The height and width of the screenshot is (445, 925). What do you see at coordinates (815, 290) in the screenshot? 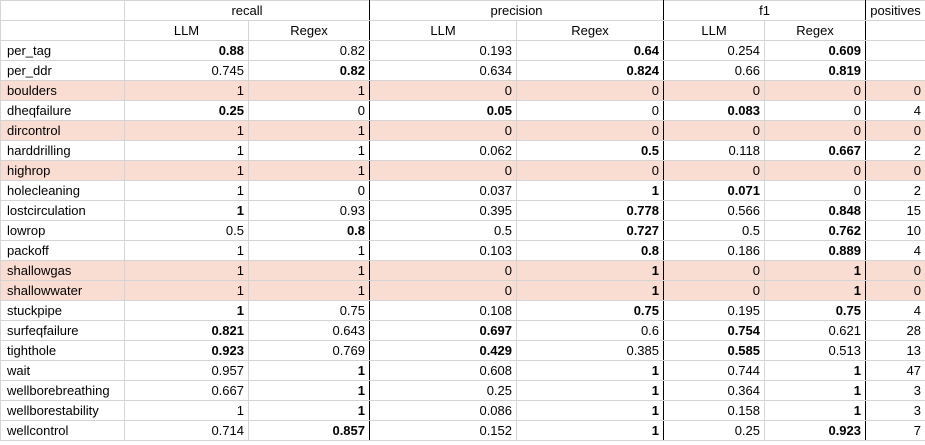
I see `cell-f1-regex: 1` at bounding box center [815, 290].